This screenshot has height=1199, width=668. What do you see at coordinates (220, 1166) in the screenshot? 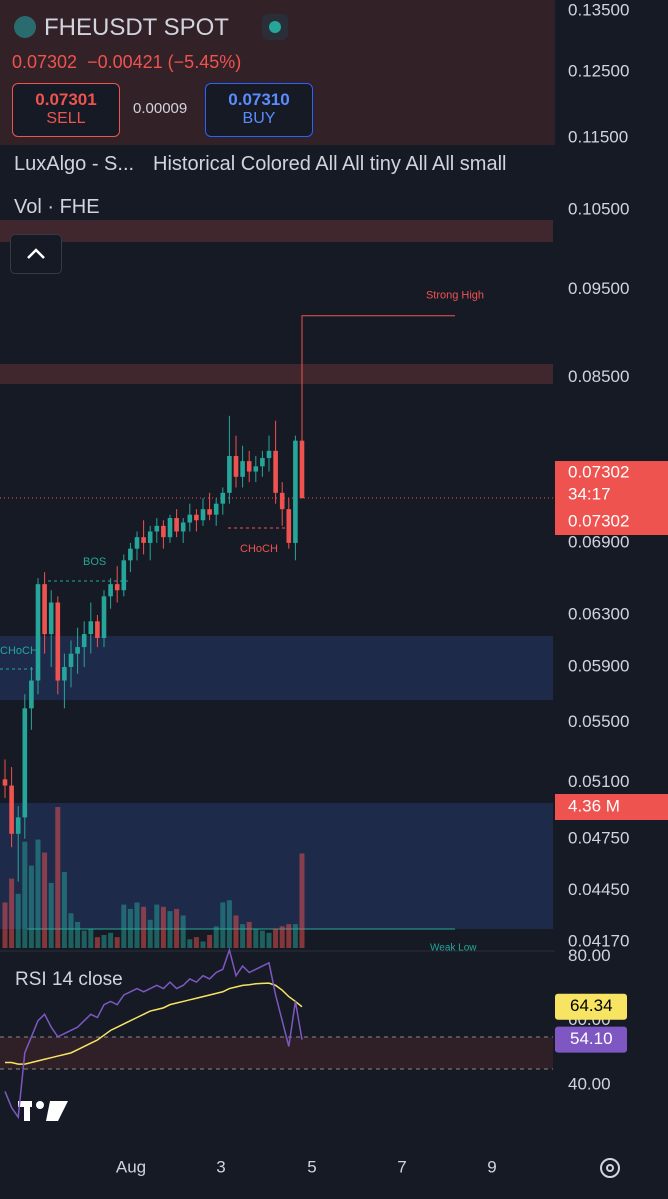
I see `x-label: 3` at bounding box center [220, 1166].